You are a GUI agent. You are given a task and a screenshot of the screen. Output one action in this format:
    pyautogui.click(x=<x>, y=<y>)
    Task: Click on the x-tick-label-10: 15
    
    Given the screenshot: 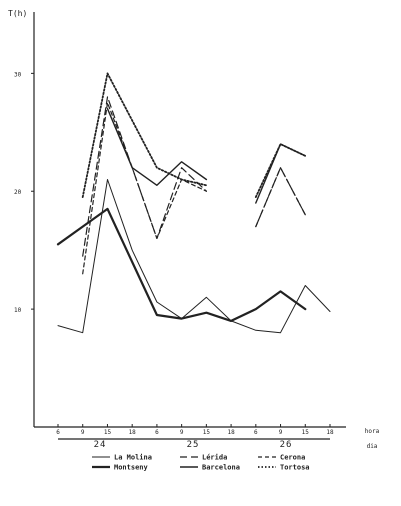 What is the action you would take?
    pyautogui.click(x=306, y=432)
    